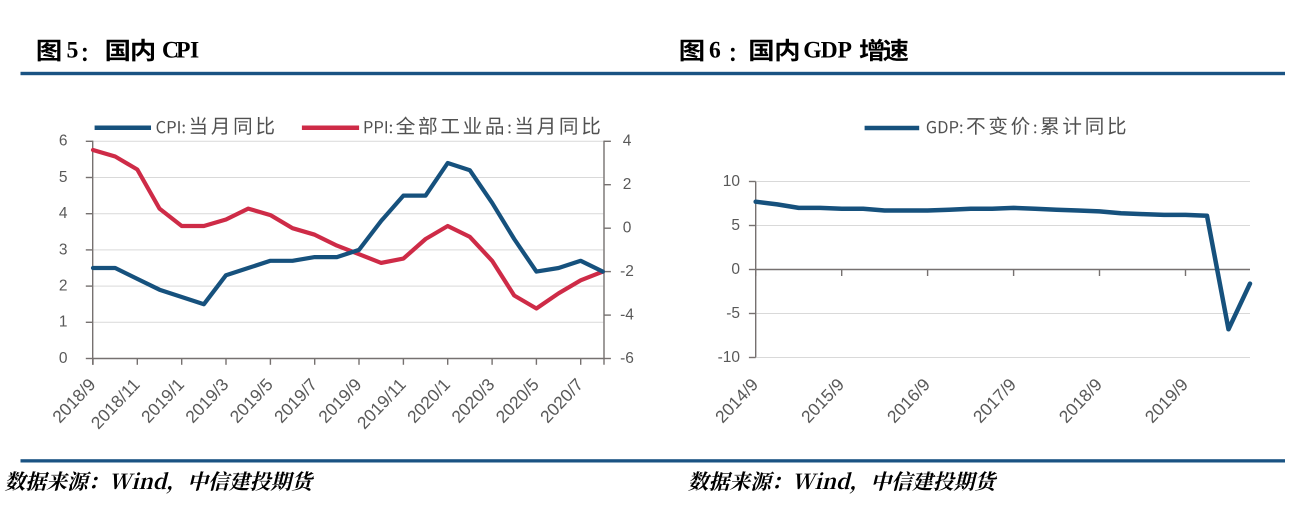  What do you see at coordinates (733, 313) in the screenshot?
I see `svg-text: -5` at bounding box center [733, 313].